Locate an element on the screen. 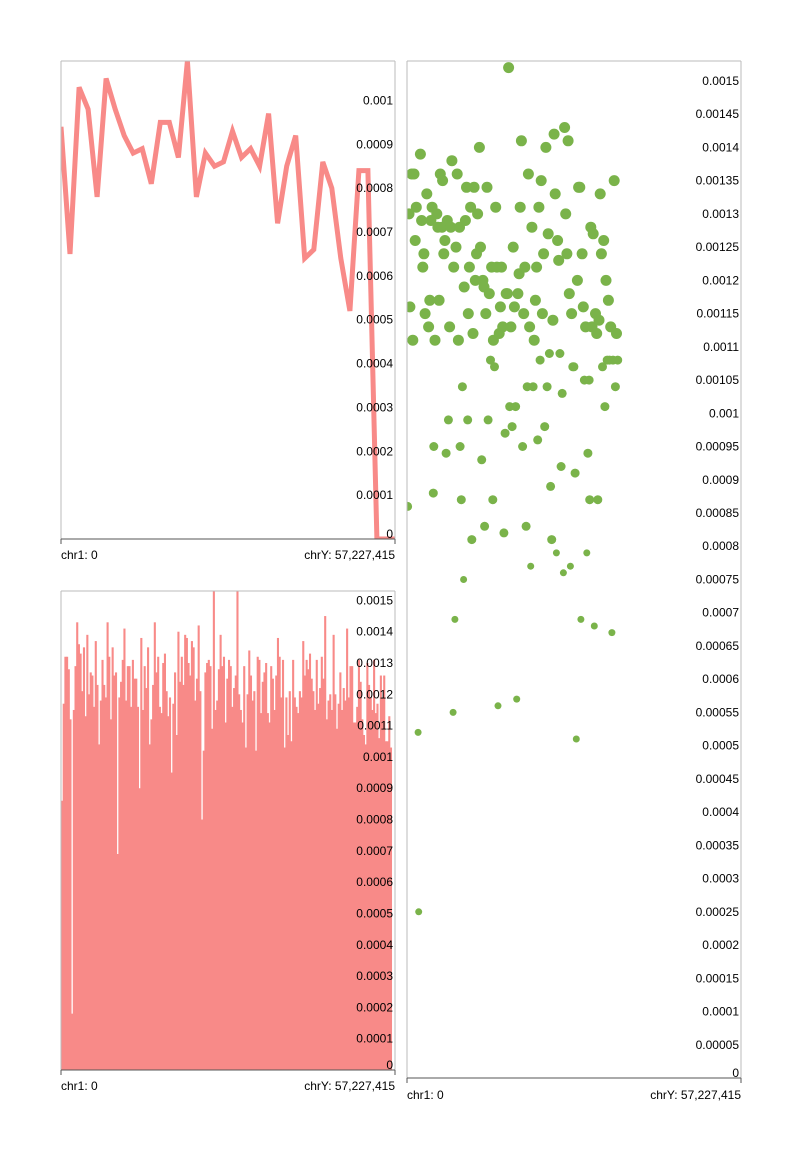  x-label-start: chr1: 0 is located at coordinates (79, 1086).